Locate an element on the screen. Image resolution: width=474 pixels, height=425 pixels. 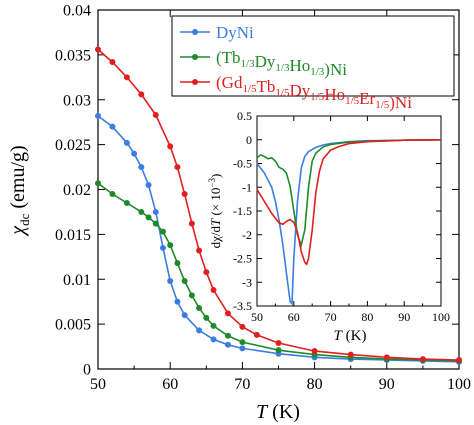
y-tick-label: -3.5 is located at coordinates (242, 306).